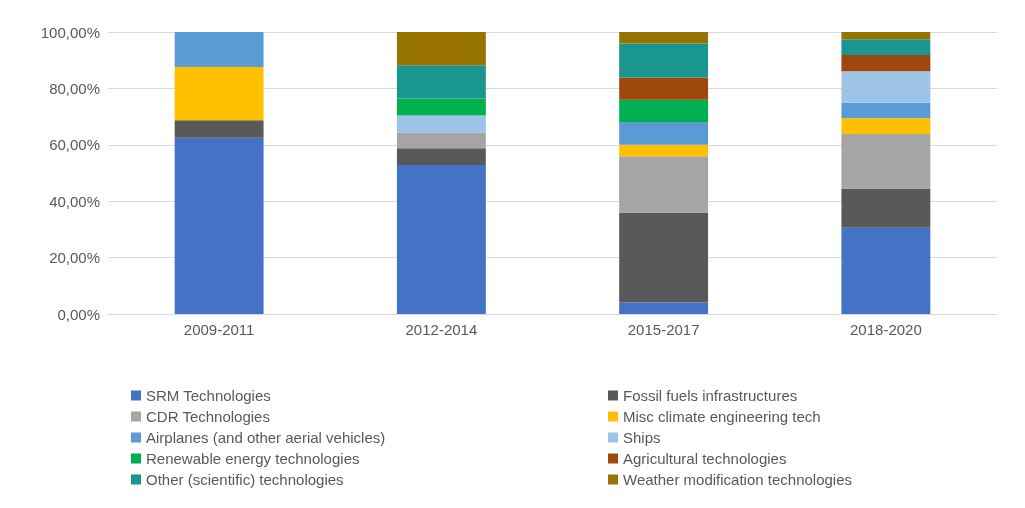  Describe the element at coordinates (70, 32) in the screenshot. I see `y-tick-label: 100,00%` at that location.